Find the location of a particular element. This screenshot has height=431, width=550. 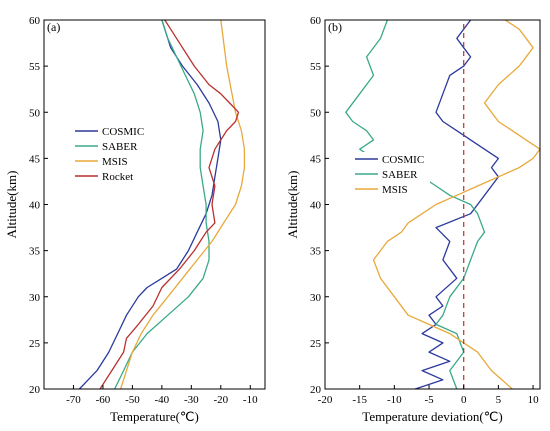

x-tick-label: -15 is located at coordinates (359, 400).